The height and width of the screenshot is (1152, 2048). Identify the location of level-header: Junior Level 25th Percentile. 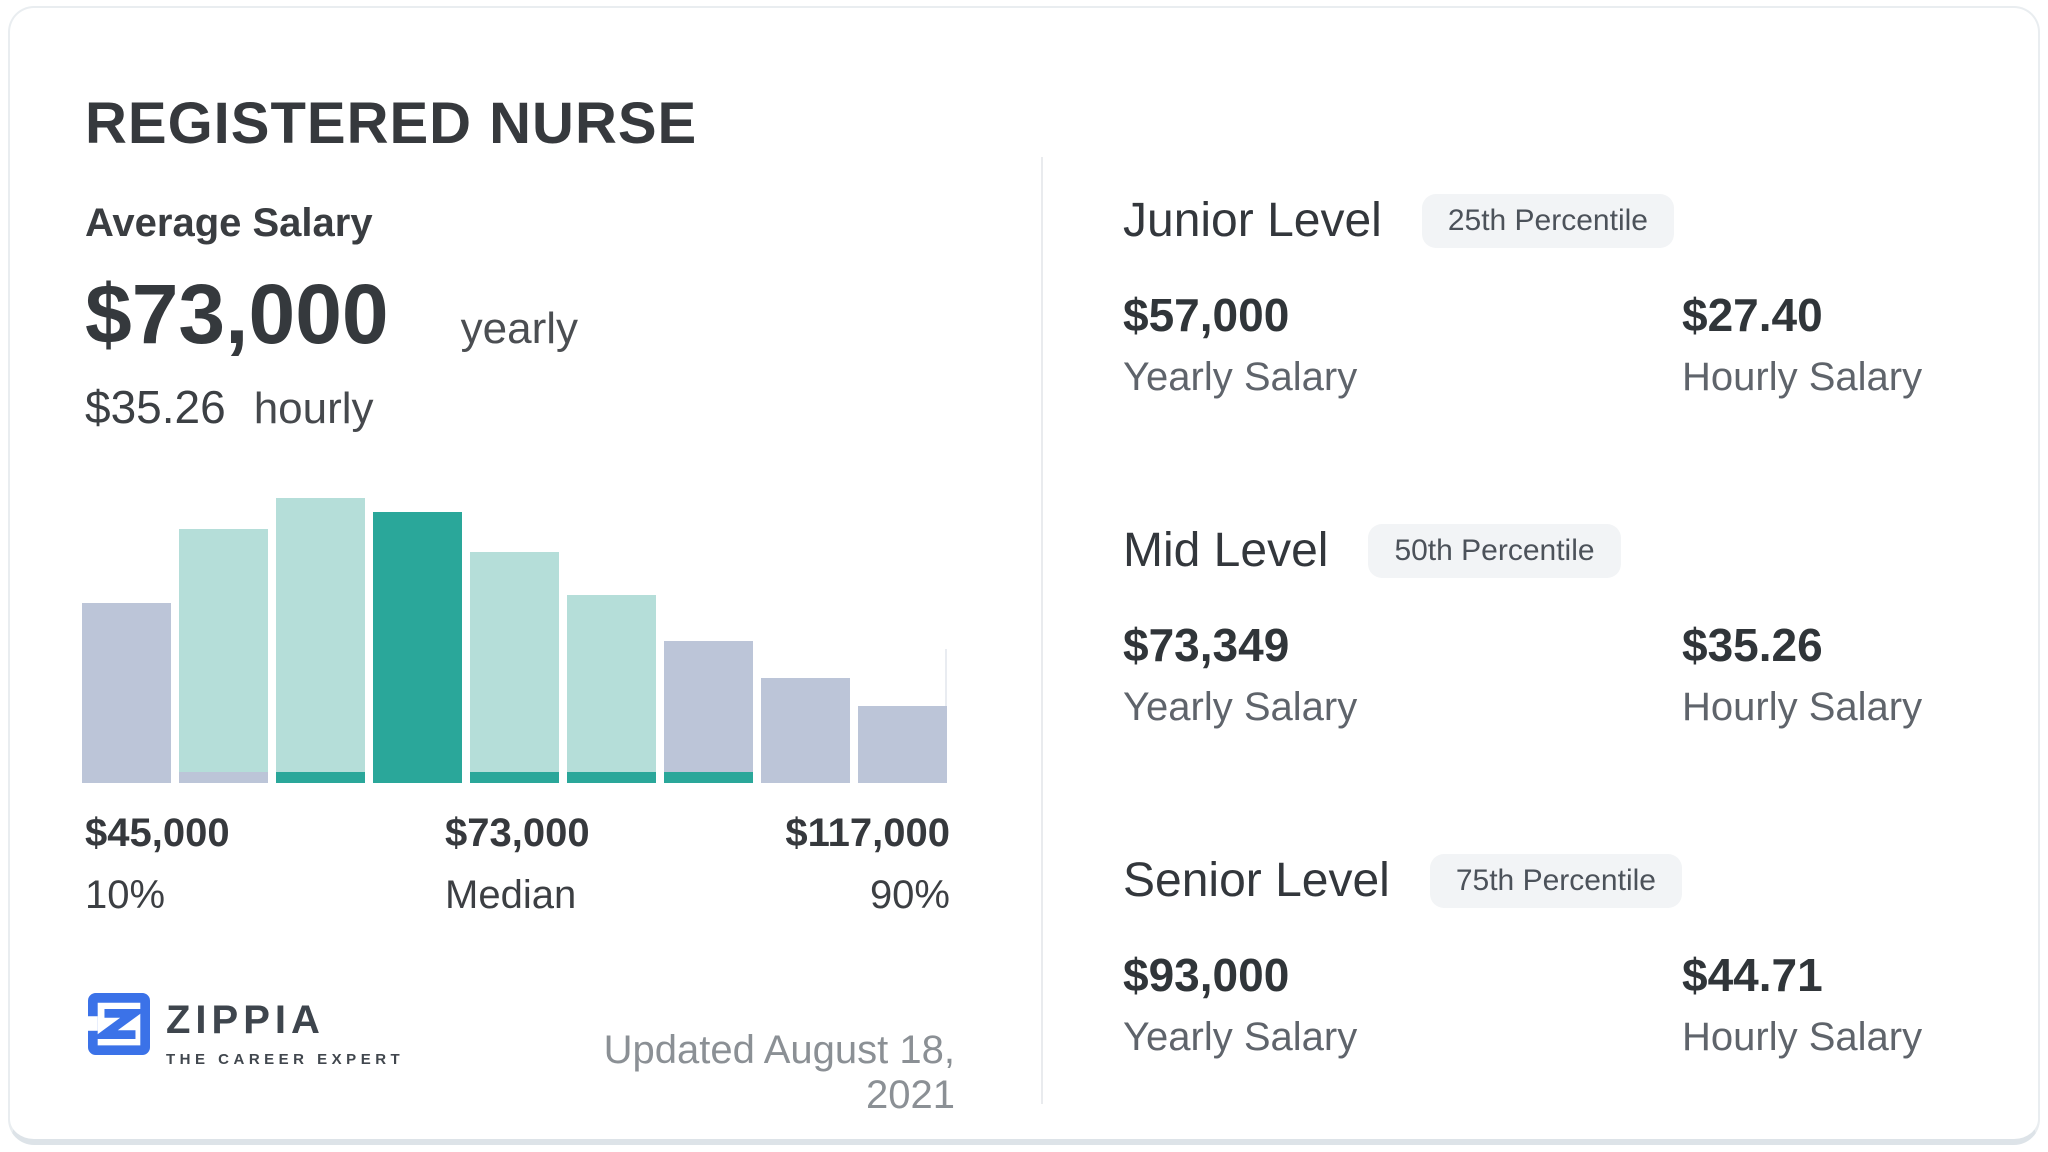
(1563, 220).